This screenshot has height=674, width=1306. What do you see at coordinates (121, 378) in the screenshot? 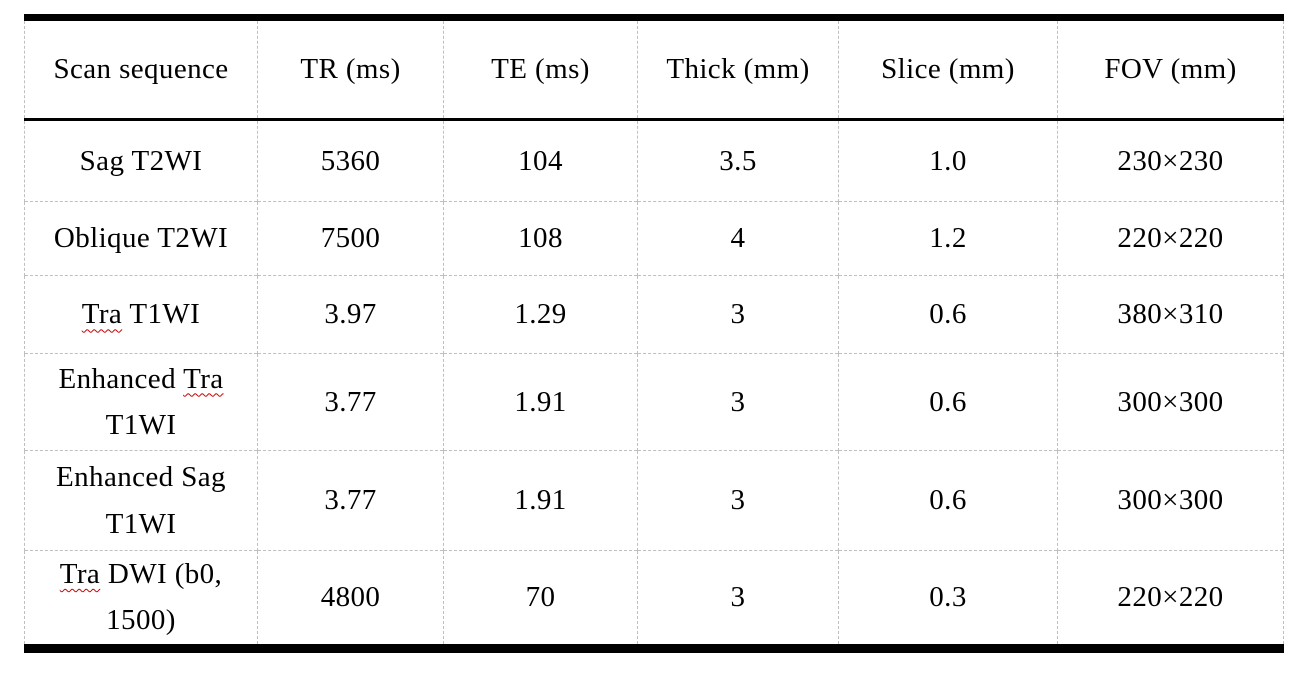
I see `scan-sequence-text: Enhanced` at bounding box center [121, 378].